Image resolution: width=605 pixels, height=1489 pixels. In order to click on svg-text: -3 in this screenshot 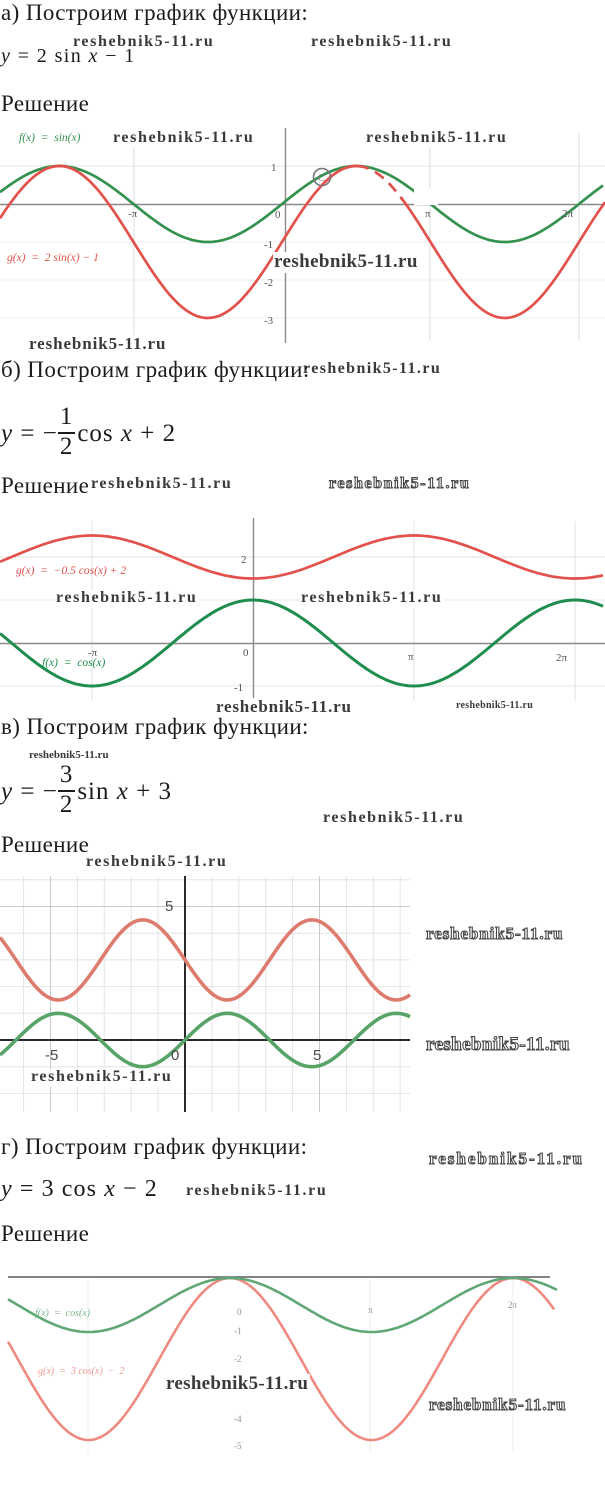, I will do `click(269, 321)`.